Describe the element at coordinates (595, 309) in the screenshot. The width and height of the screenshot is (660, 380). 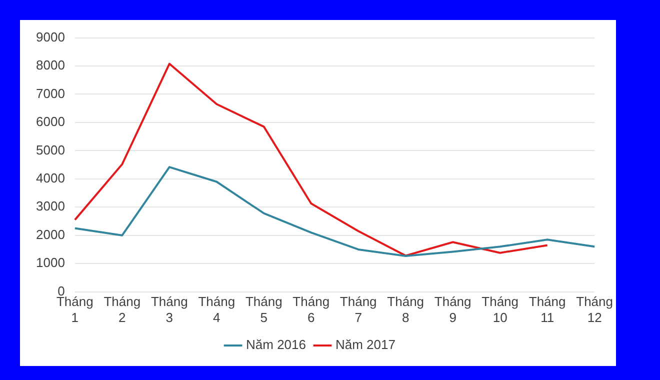
I see `x-tick-label: Tháng 12` at that location.